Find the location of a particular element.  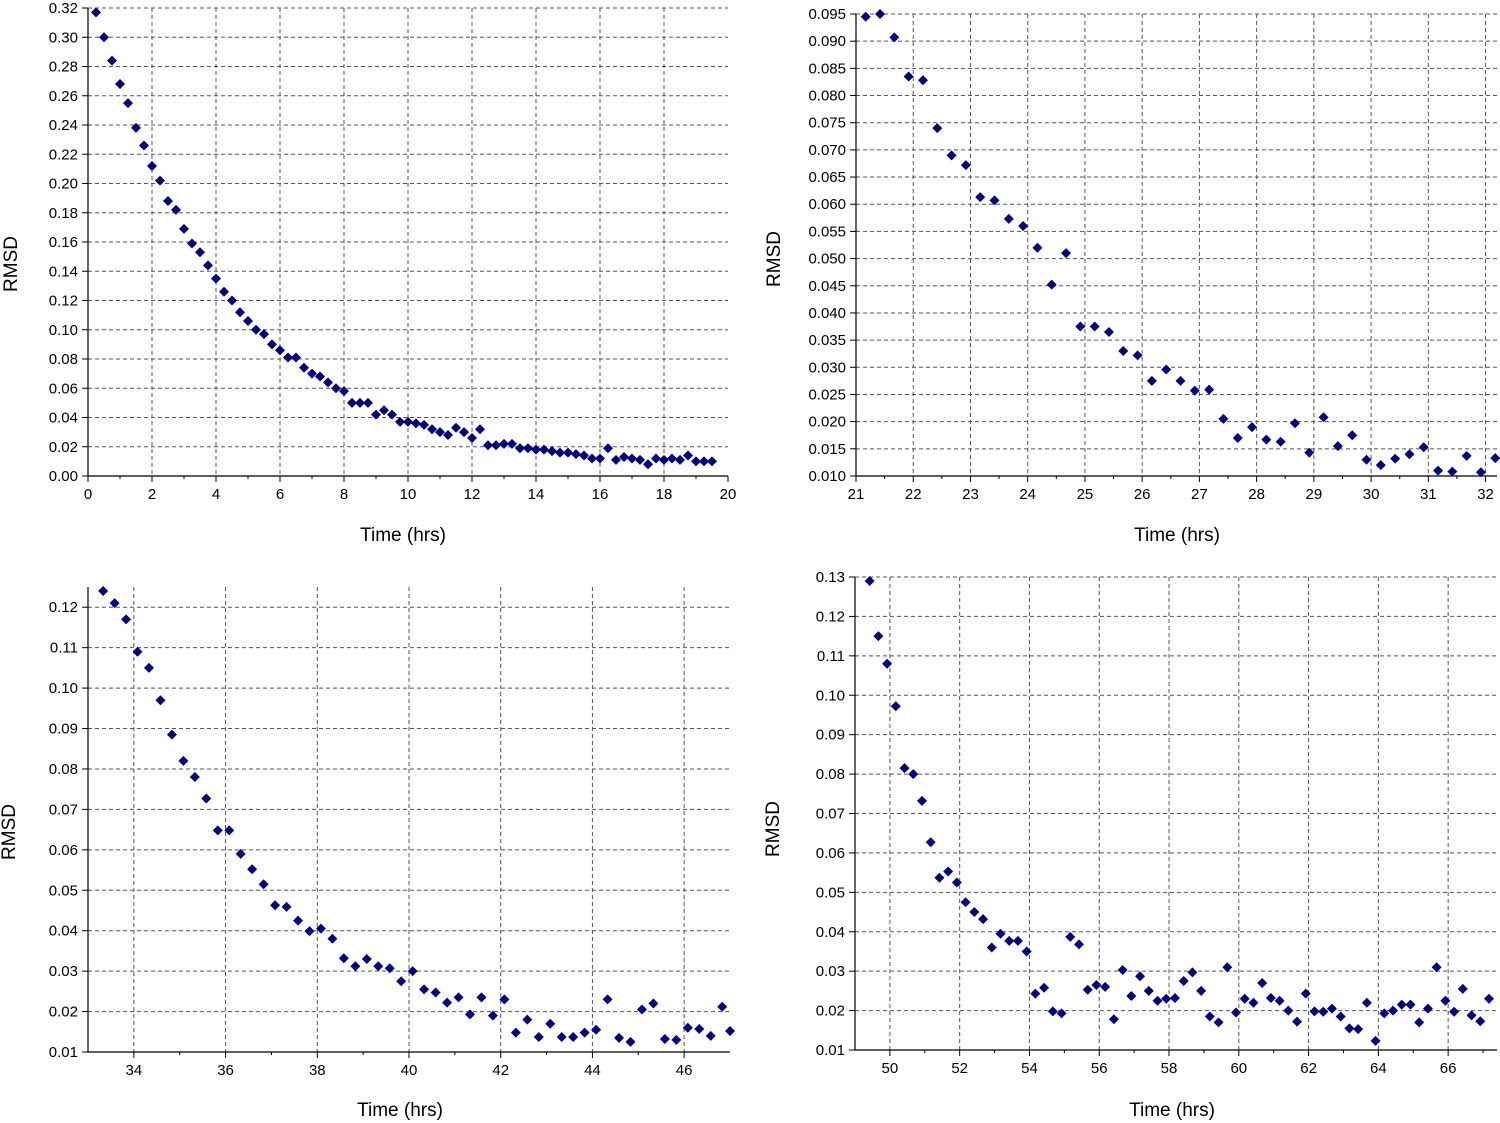

x-tick-label: 50 is located at coordinates (890, 1068).